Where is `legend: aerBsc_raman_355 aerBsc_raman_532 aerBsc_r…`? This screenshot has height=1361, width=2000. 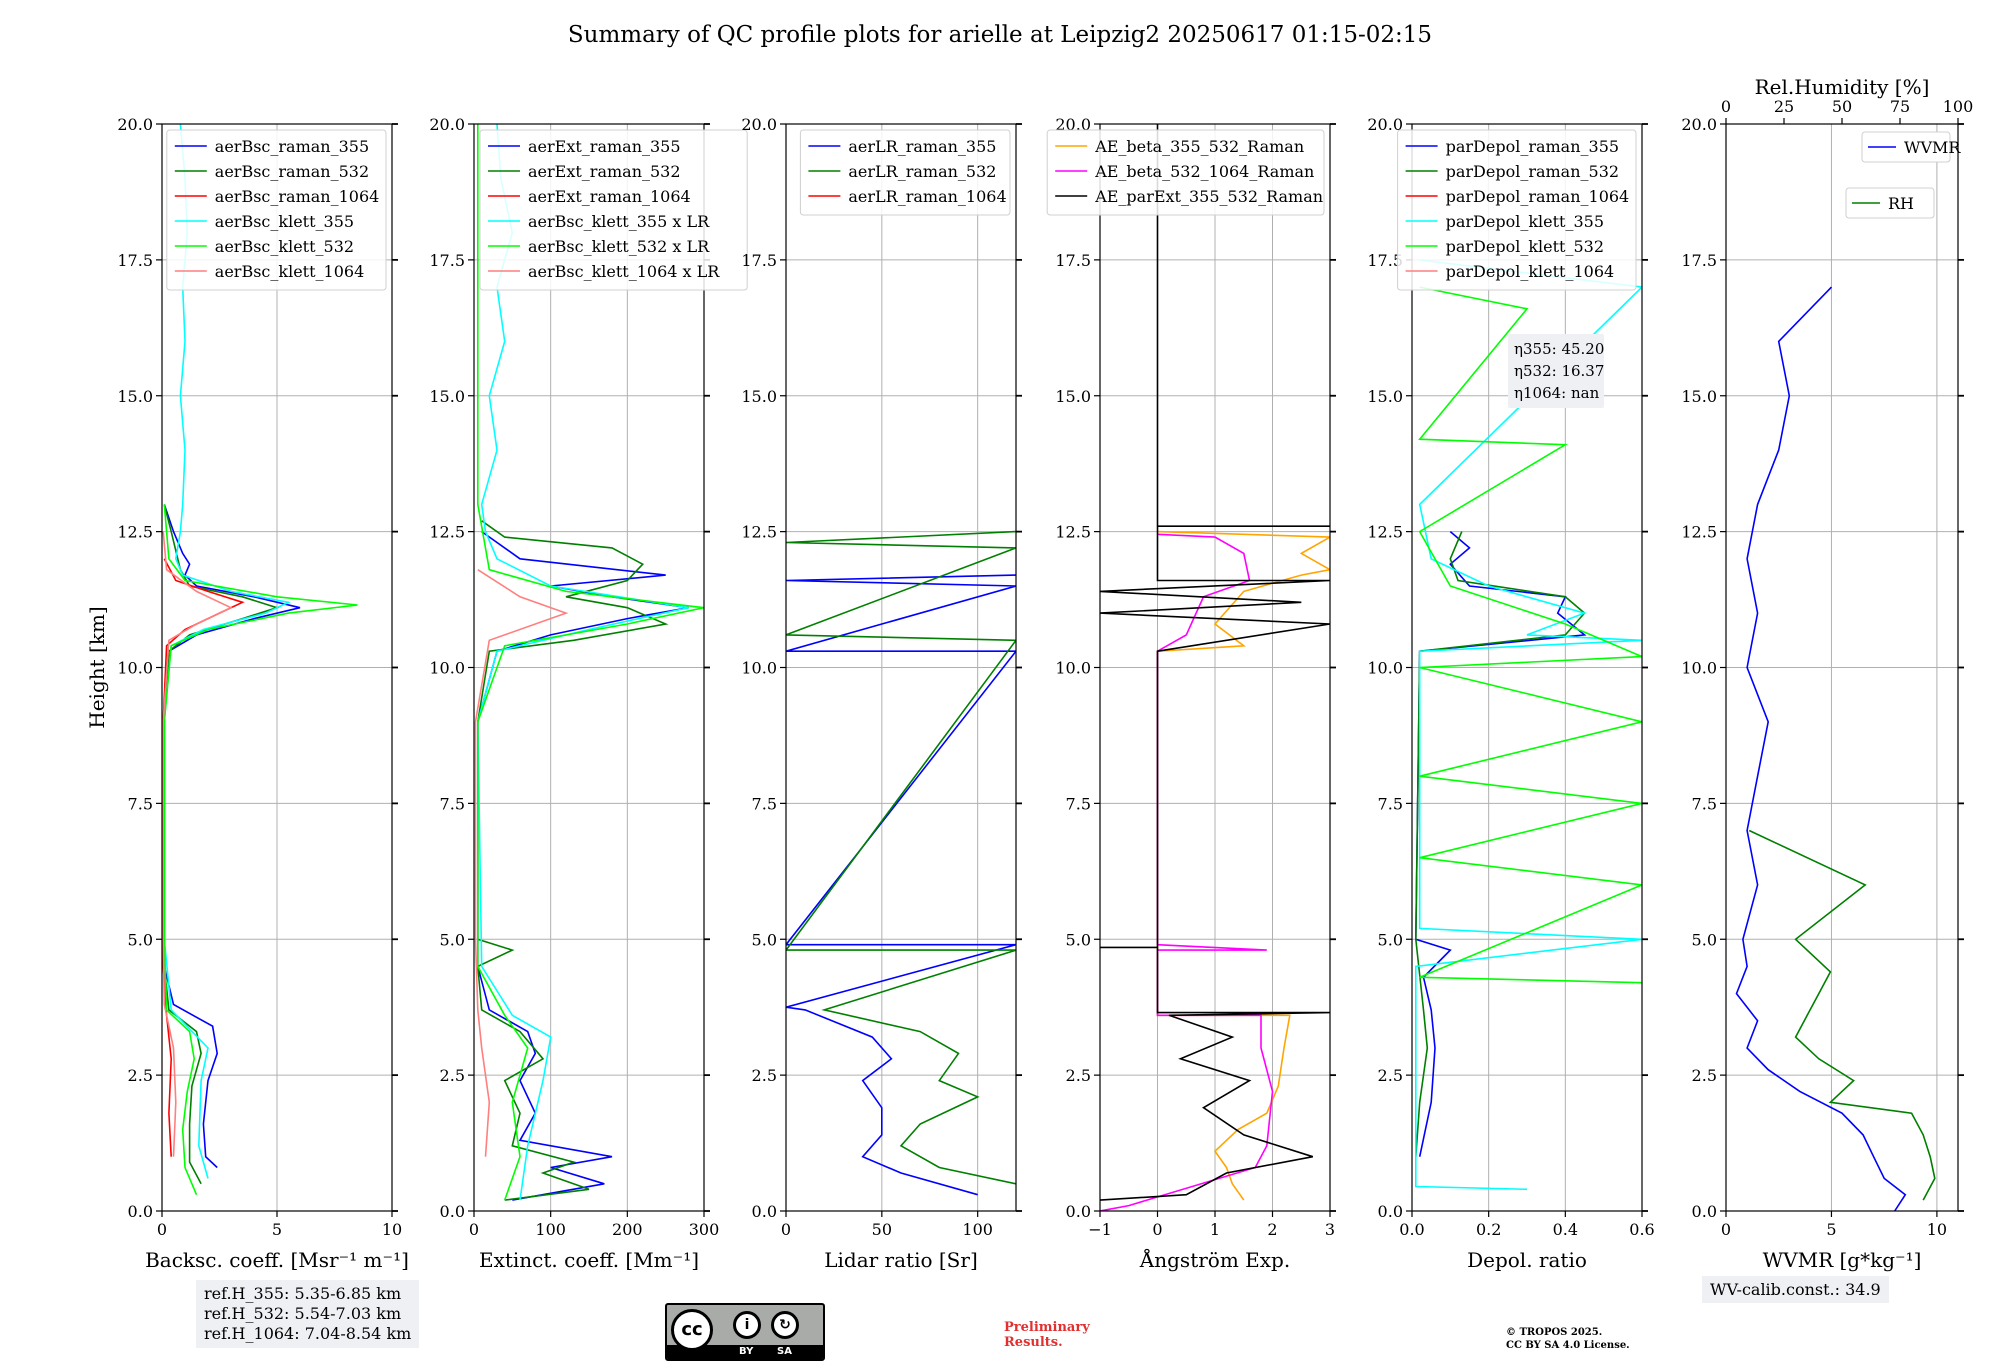 legend: aerBsc_raman_355 aerBsc_raman_532 aerBsc_r… is located at coordinates (276, 210).